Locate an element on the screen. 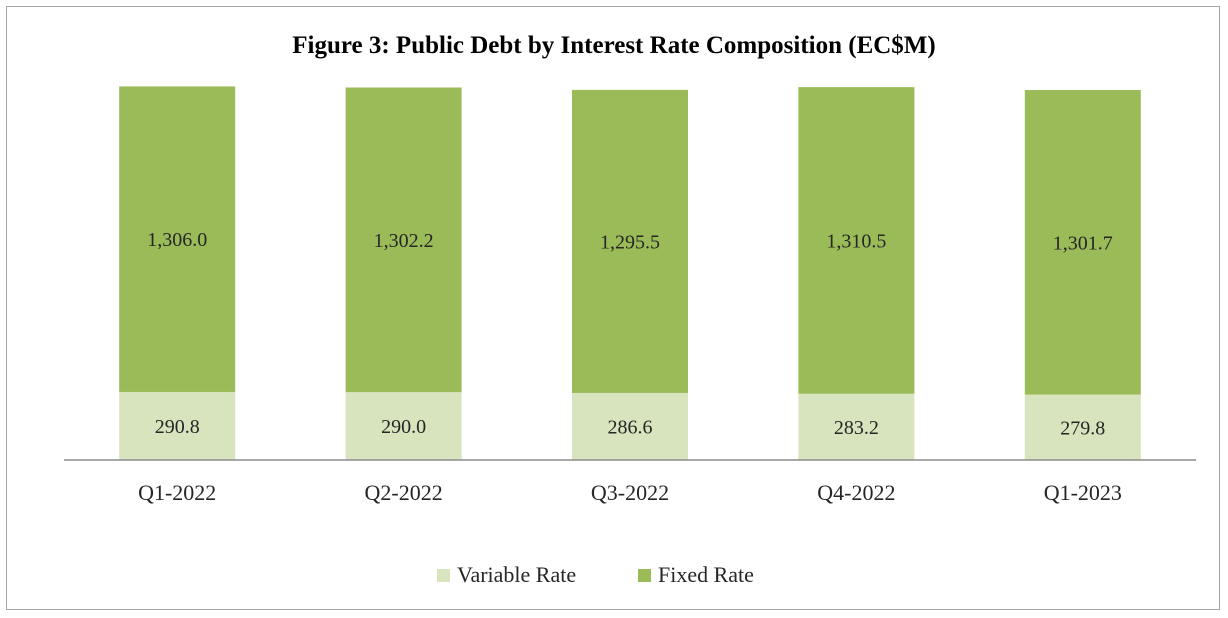 This screenshot has height=618, width=1228. data-label-variable-q3-2022: 286.6 is located at coordinates (630, 427).